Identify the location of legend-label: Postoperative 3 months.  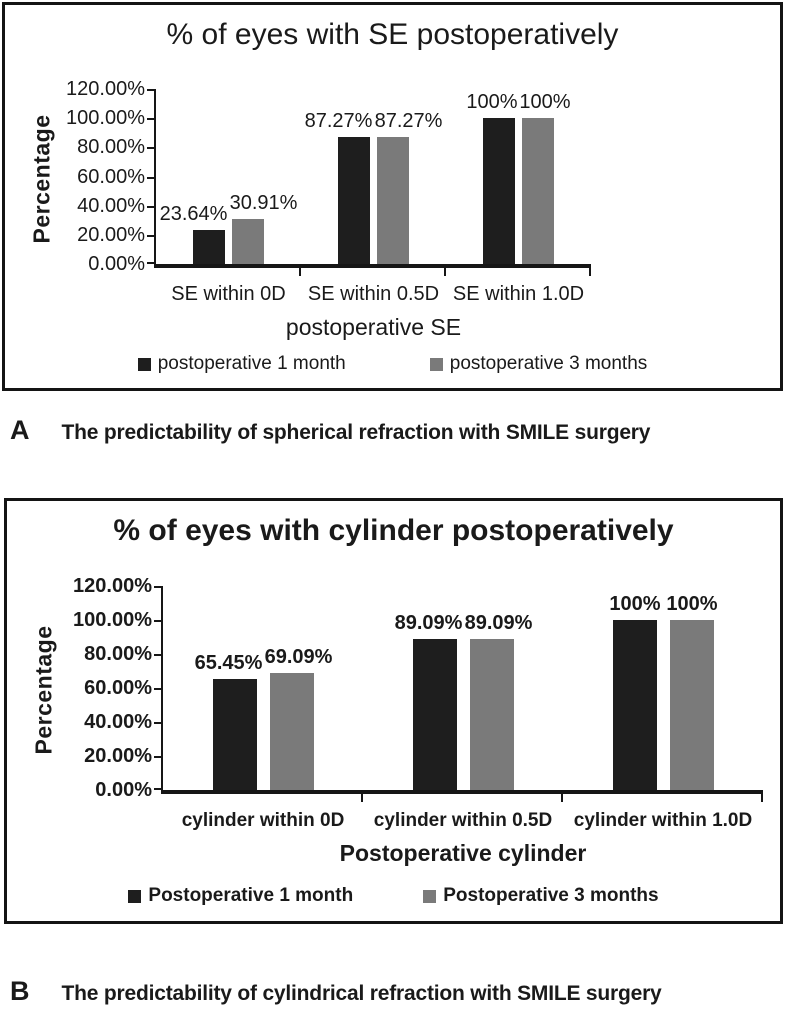
(551, 895).